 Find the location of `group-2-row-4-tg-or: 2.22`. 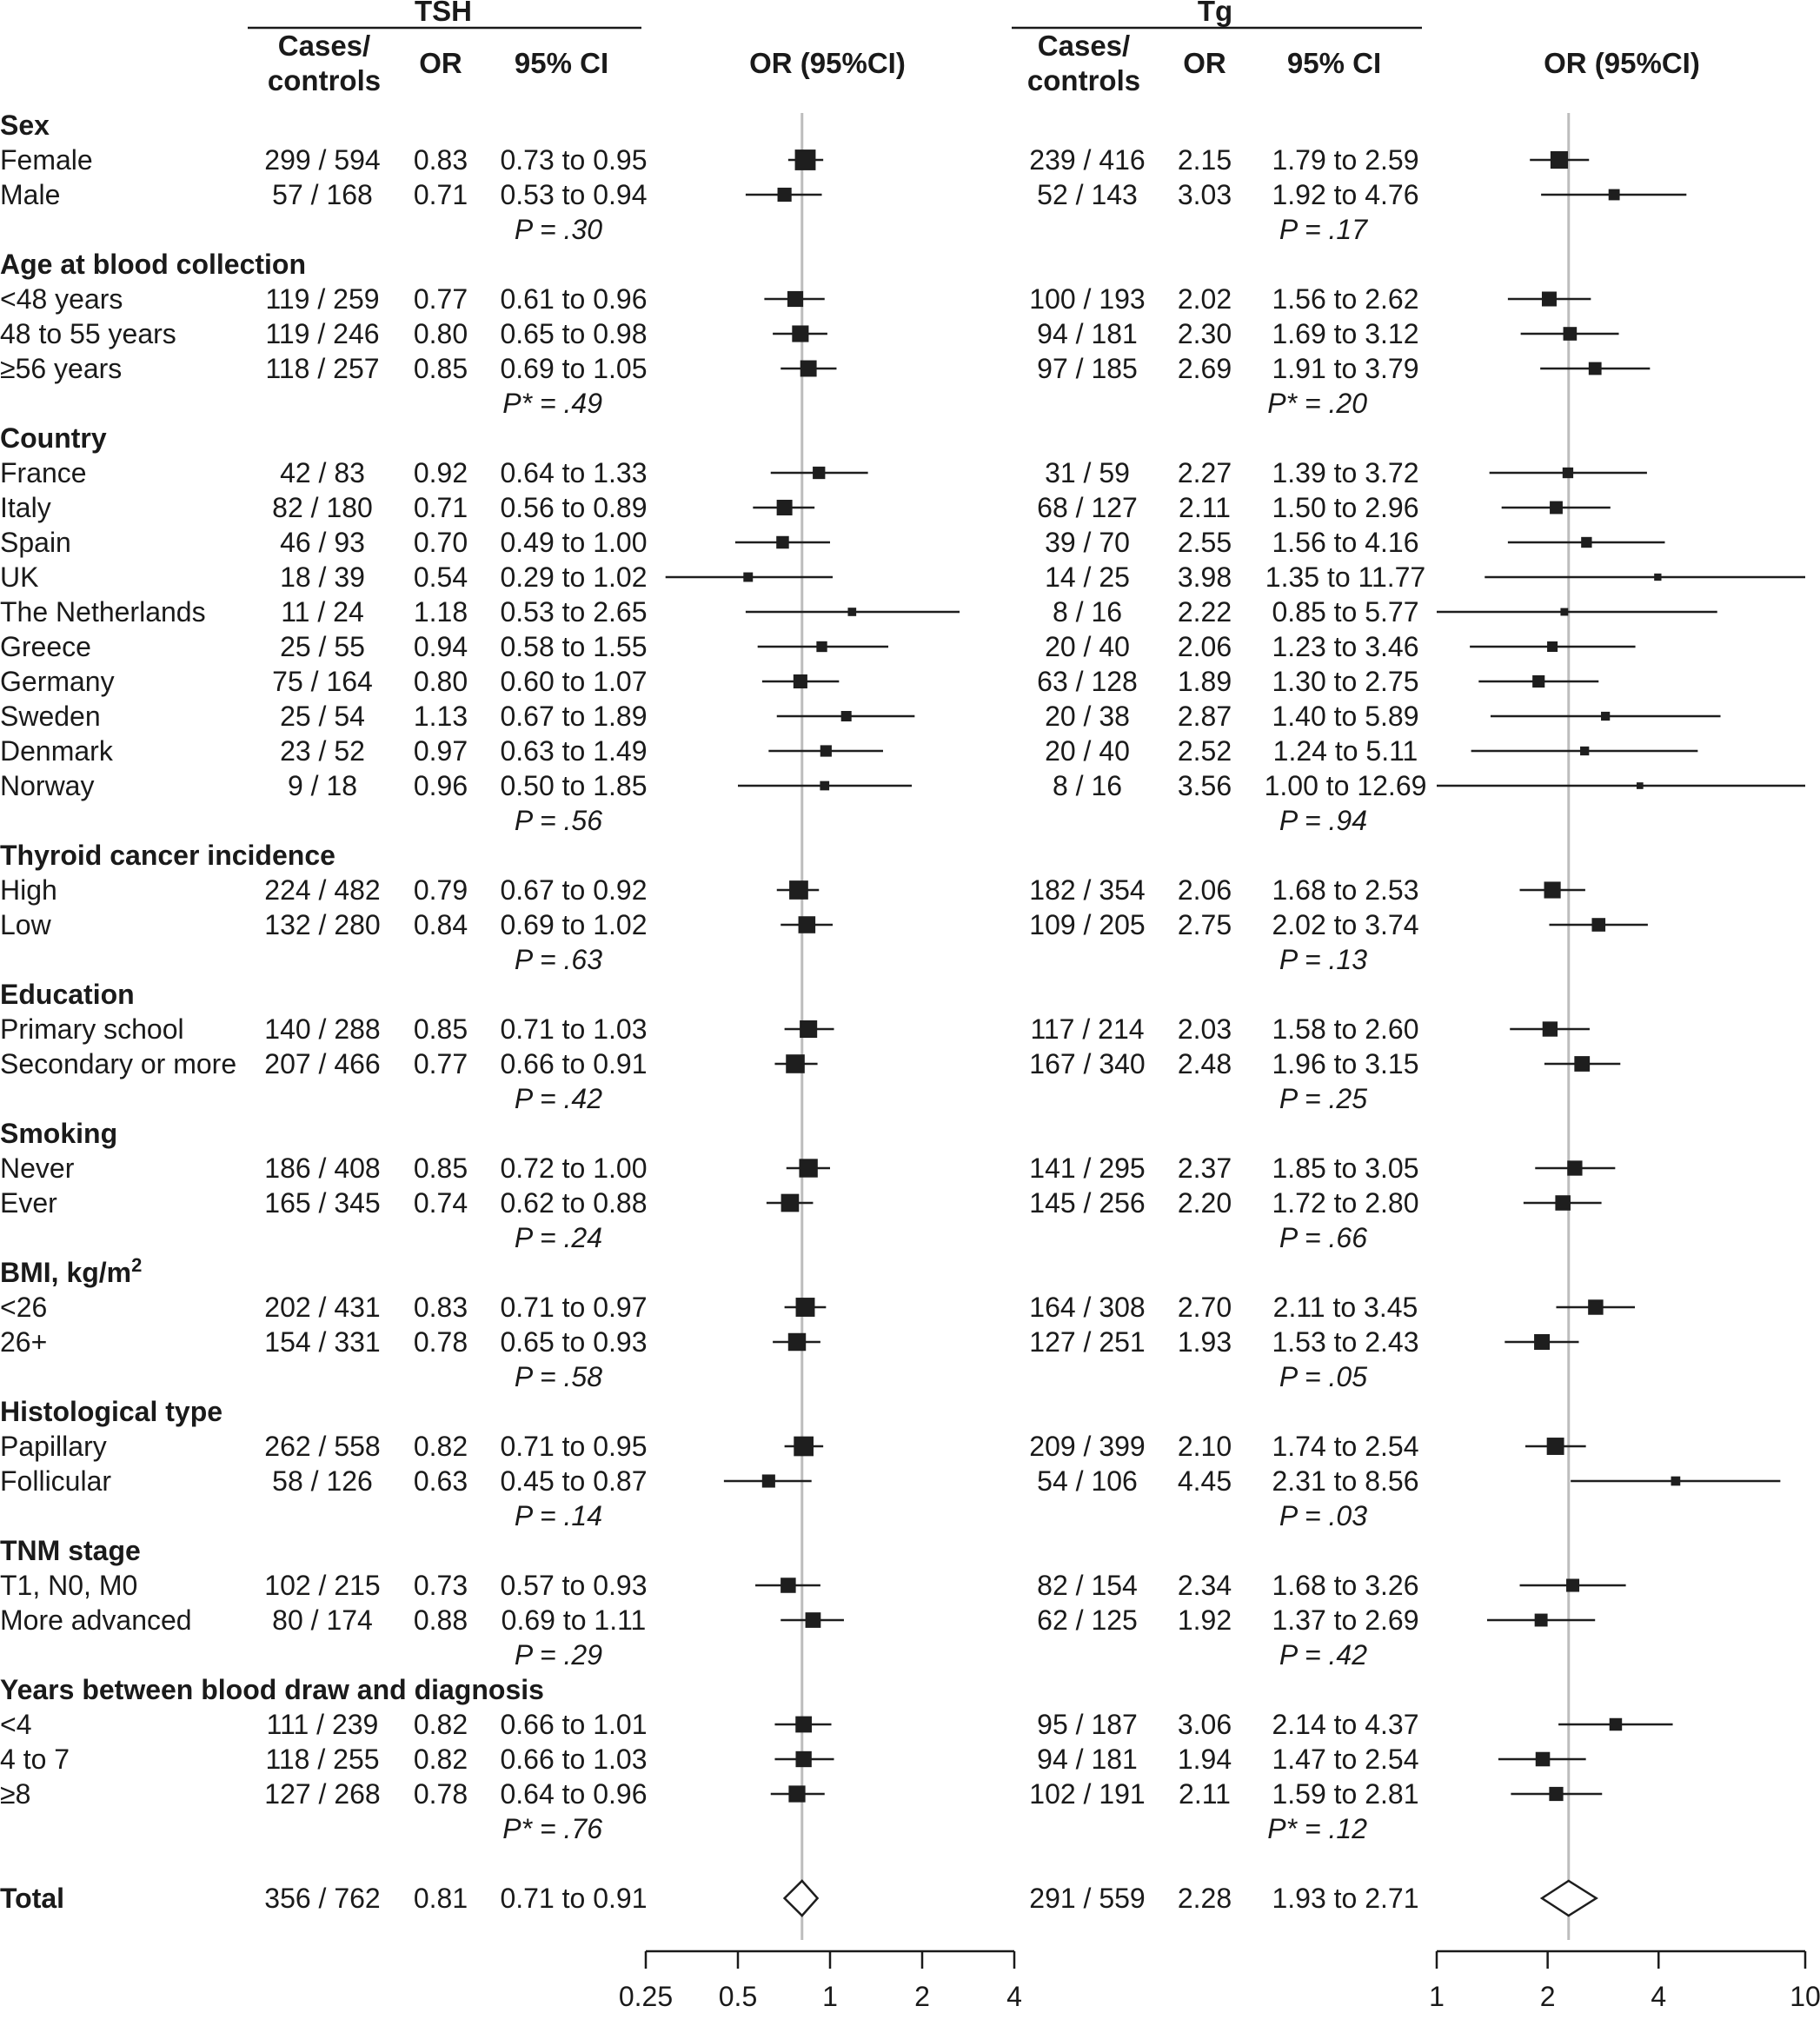

group-2-row-4-tg-or: 2.22 is located at coordinates (1205, 612).